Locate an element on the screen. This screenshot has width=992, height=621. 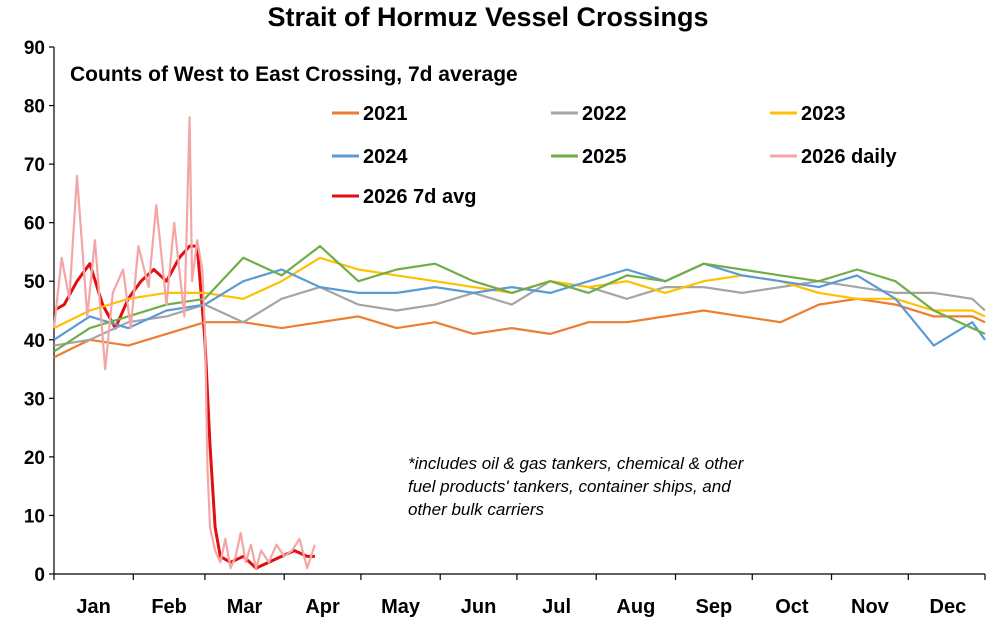
x-tick-label: Jan is located at coordinates (93, 607).